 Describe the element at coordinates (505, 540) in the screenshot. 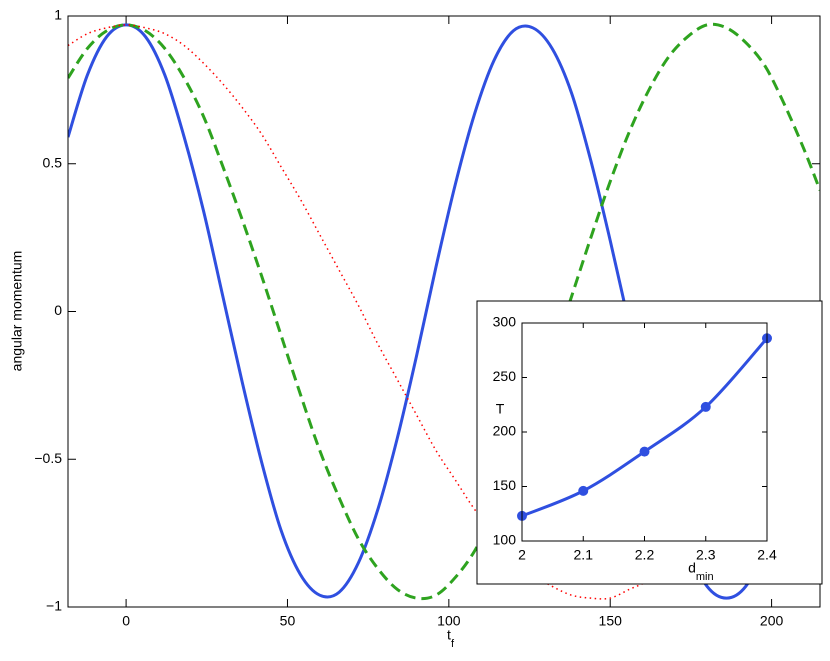

I see `y-tick-label: 100` at that location.